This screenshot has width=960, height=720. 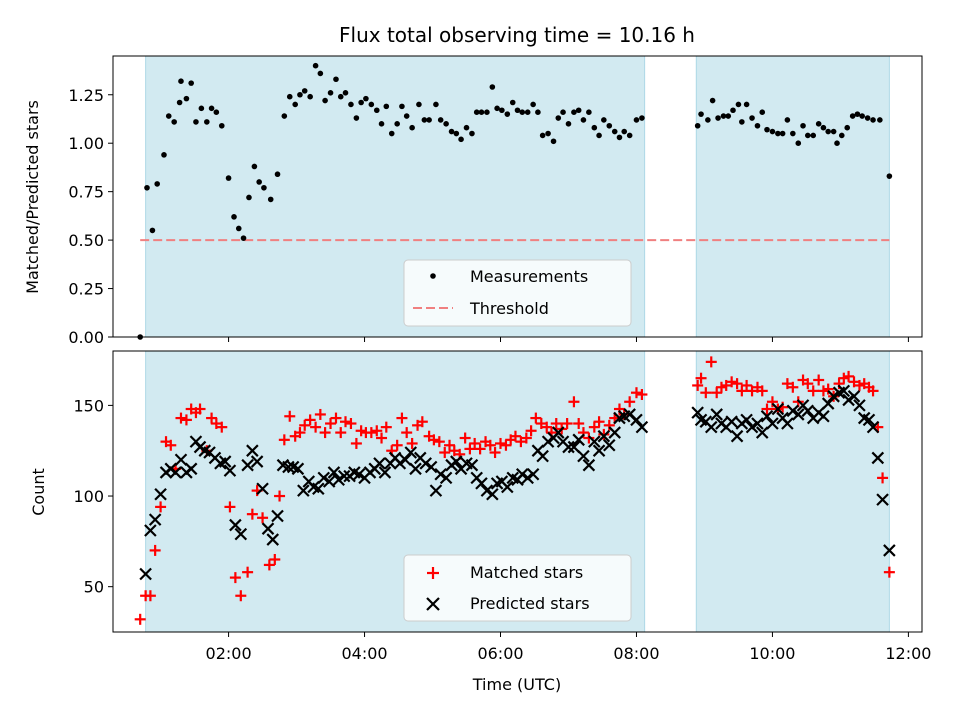 What do you see at coordinates (529, 276) in the screenshot?
I see `legend-measurements-label: Measurements` at bounding box center [529, 276].